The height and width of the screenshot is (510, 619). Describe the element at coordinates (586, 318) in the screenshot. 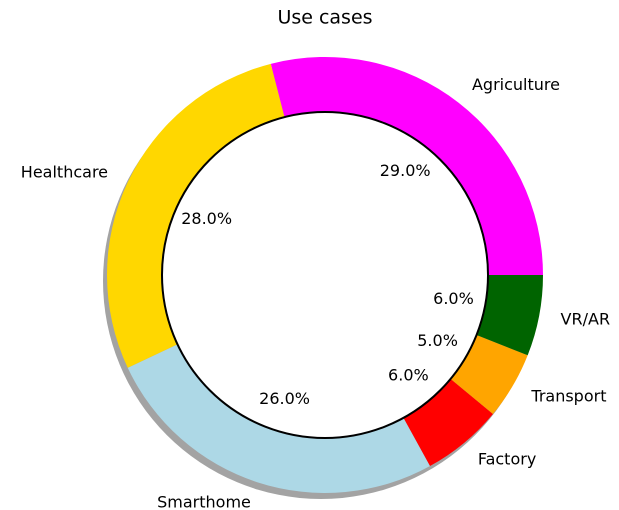

I see `slice-label: VR/AR` at that location.